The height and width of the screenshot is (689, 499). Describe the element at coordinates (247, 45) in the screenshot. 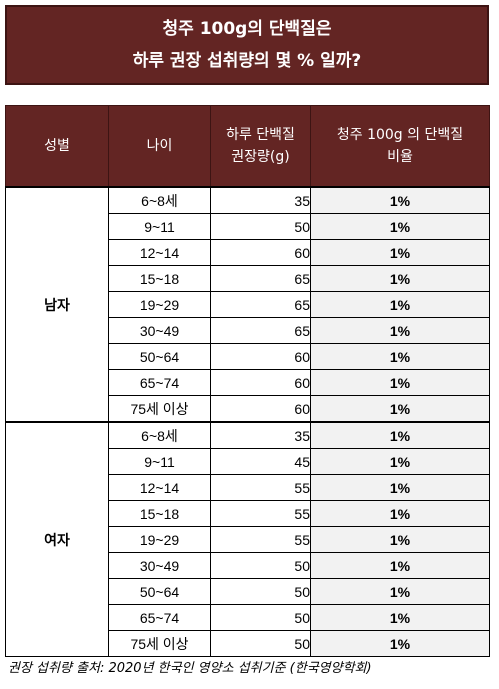

I see `title-banner: 청주 100g의 단백질은 하루 권장 섭취량의 몇 % 일까?` at that location.